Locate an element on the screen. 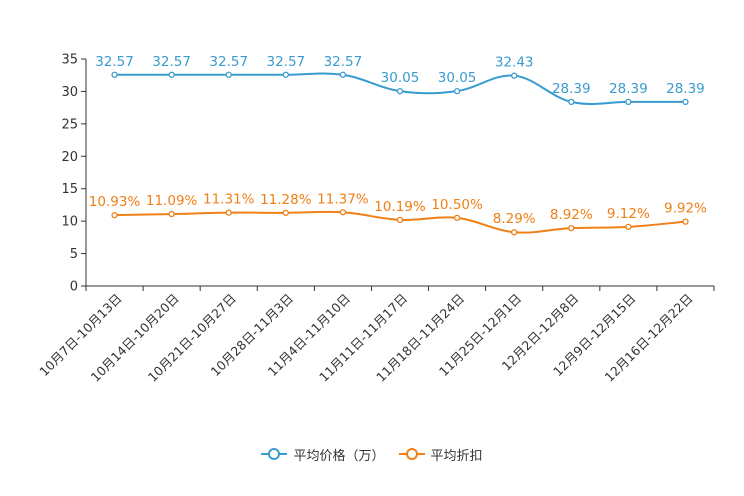  data-label: 11.09% is located at coordinates (172, 201).